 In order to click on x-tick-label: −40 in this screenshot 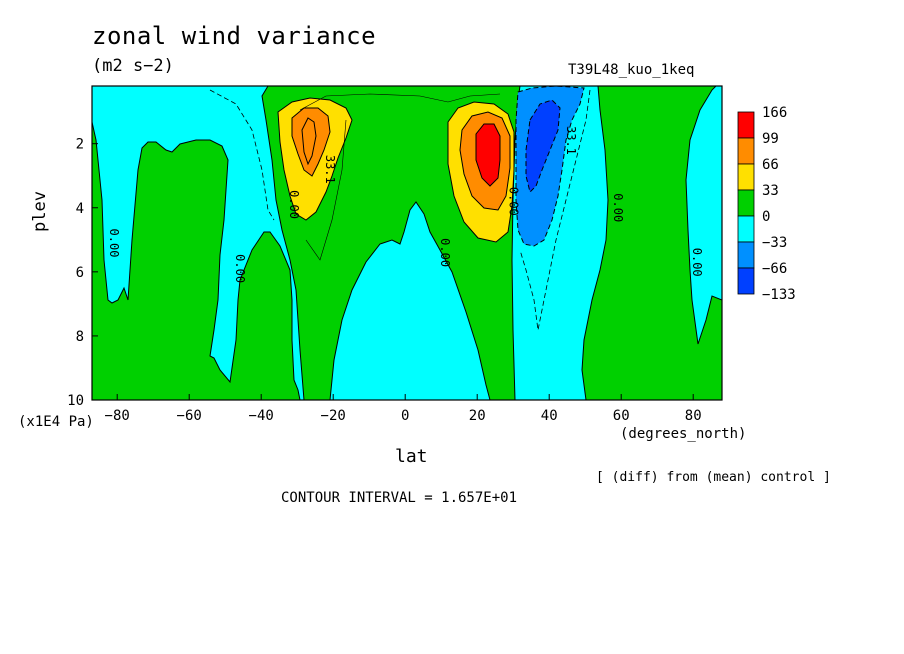, I will do `click(261, 416)`.